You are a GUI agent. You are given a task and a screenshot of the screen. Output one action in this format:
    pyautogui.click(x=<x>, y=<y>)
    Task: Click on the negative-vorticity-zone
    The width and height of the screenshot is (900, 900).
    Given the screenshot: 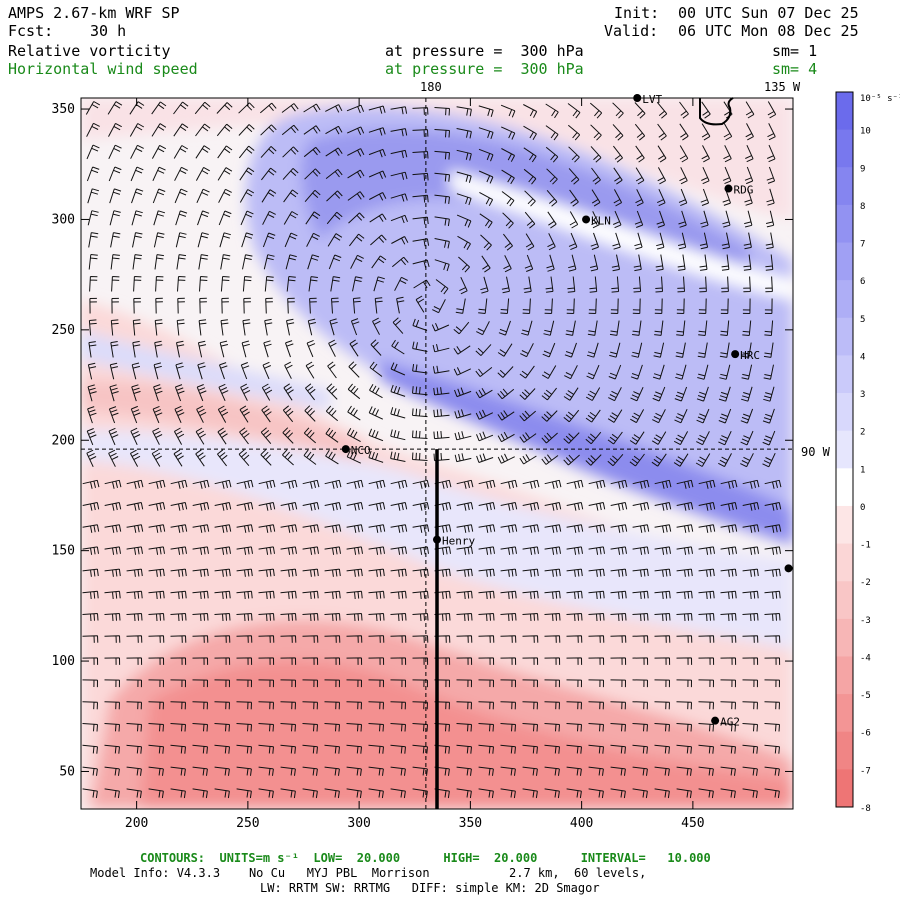 What is the action you would take?
    pyautogui.click(x=437, y=159)
    